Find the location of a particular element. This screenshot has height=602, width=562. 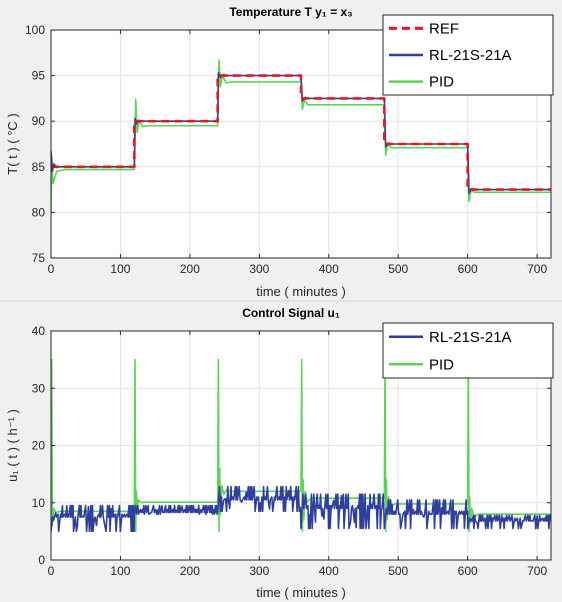

y-tick-label: 85 is located at coordinates (39, 167).